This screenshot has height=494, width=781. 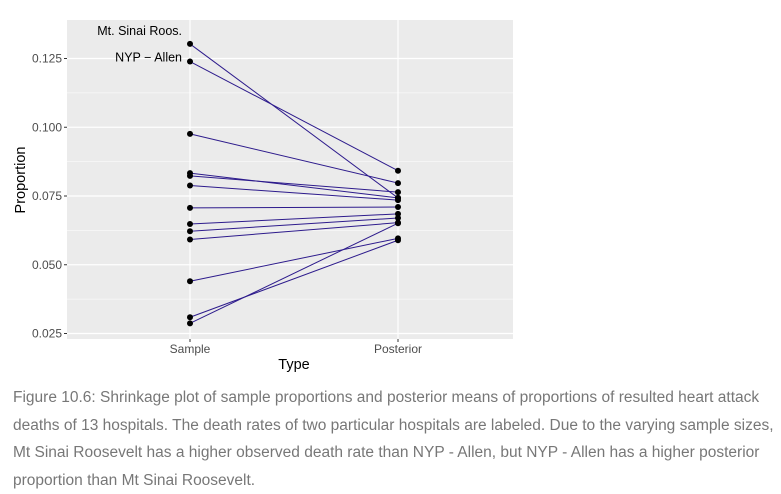 I want to click on annotations: Mt. Sinai Roos. NYP − Allen, so click(x=139, y=44).